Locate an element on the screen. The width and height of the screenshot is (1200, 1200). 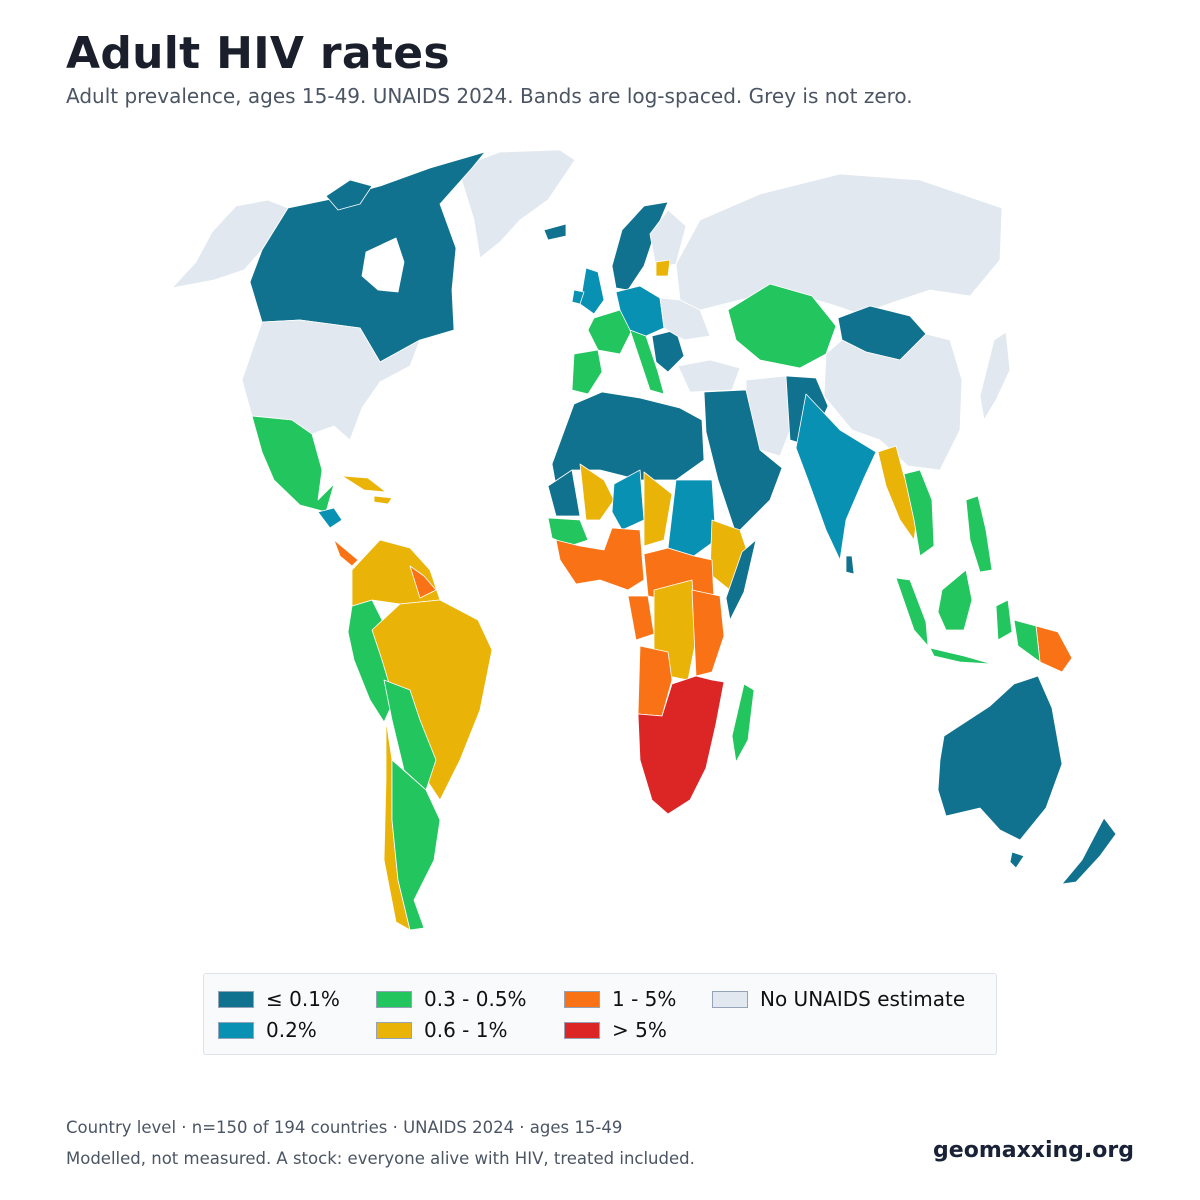
region-russia is located at coordinates (839, 244).